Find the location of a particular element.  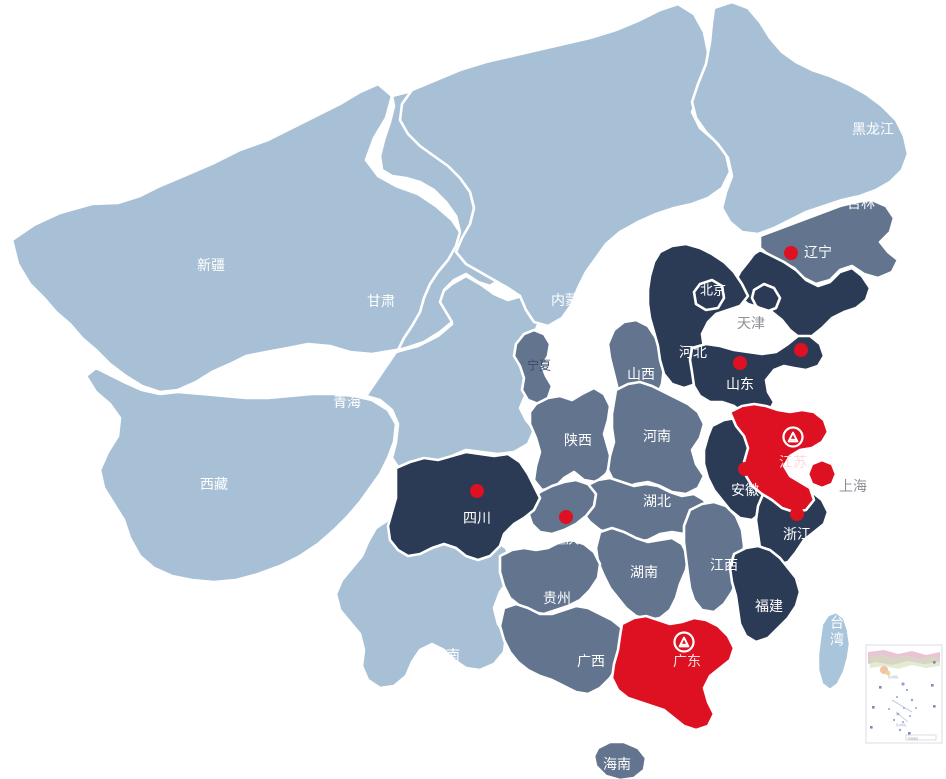

province-guangxi is located at coordinates (564, 649).